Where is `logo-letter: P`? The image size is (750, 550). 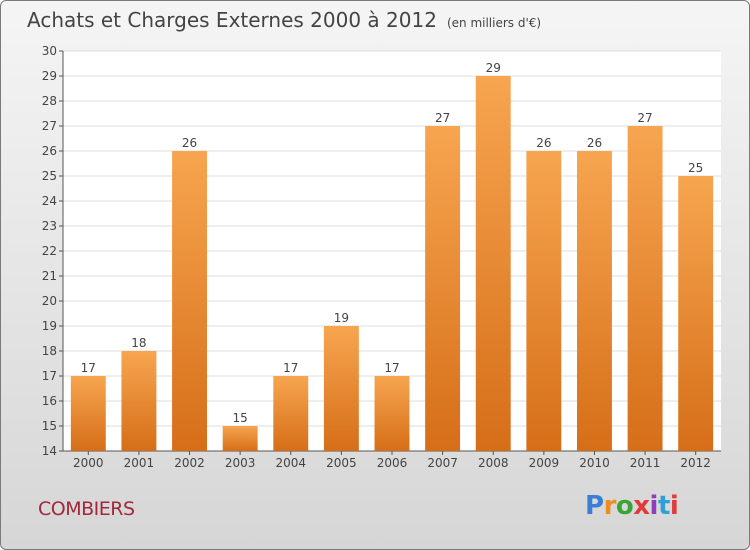 logo-letter: P is located at coordinates (594, 506).